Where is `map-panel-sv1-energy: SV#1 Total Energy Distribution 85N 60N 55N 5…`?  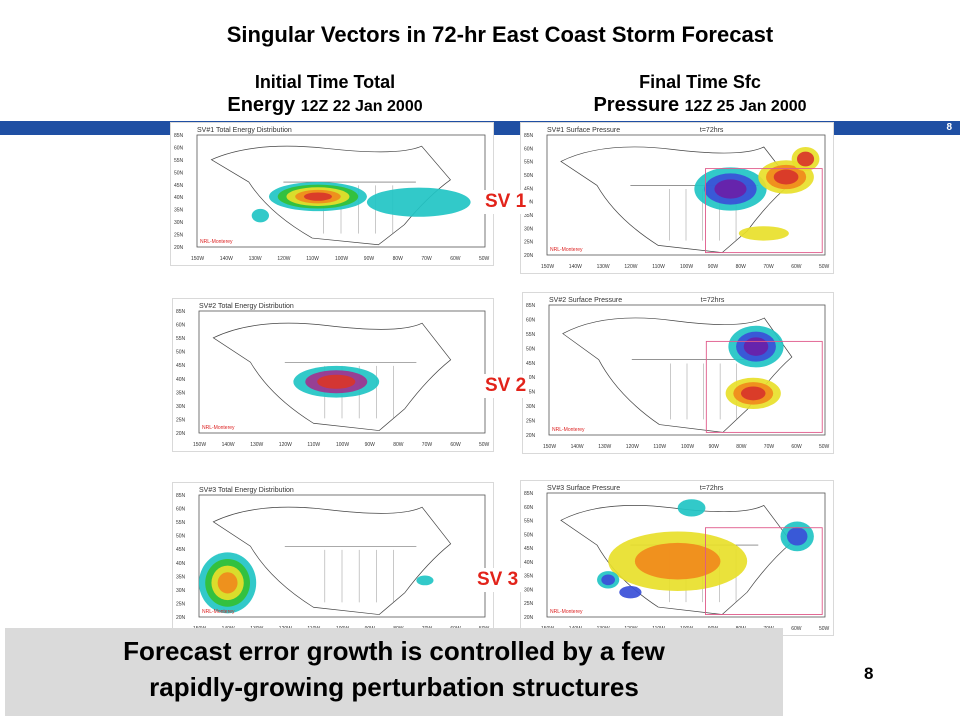 map-panel-sv1-energy: SV#1 Total Energy Distribution 85N 60N 55N 5… is located at coordinates (332, 194).